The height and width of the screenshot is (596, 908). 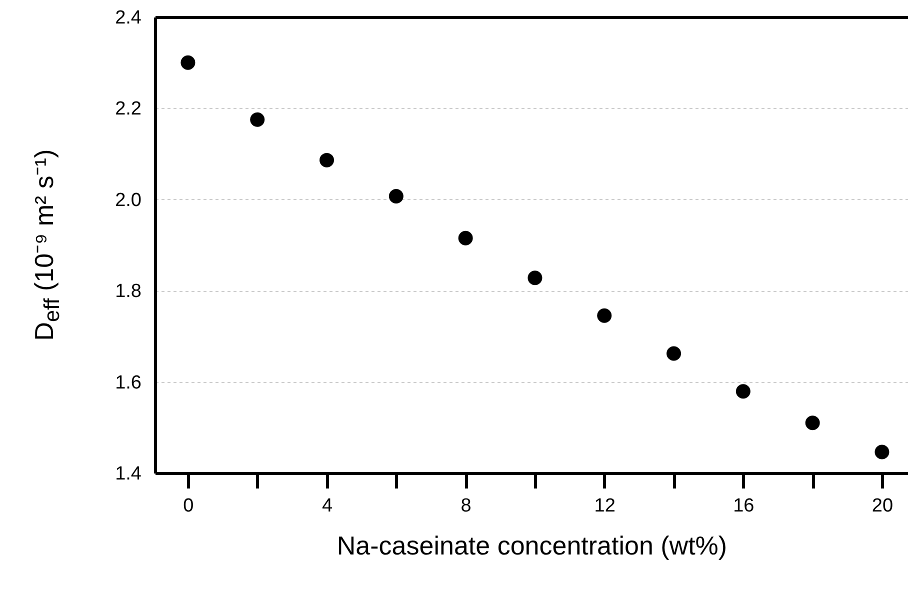 What do you see at coordinates (188, 506) in the screenshot?
I see `x-tick-label: 0` at bounding box center [188, 506].